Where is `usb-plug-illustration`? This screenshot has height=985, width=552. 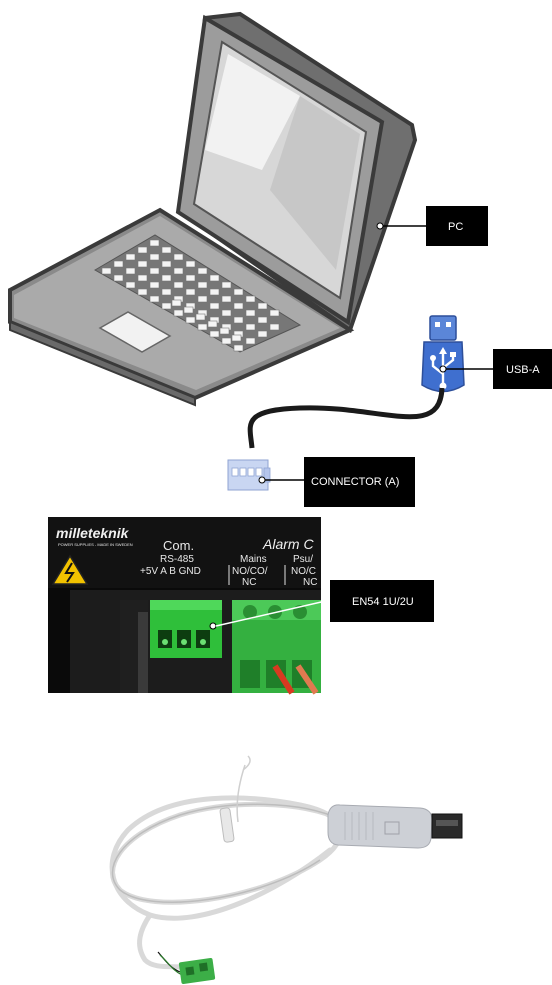
usb-plug-illustration is located at coordinates (443, 354).